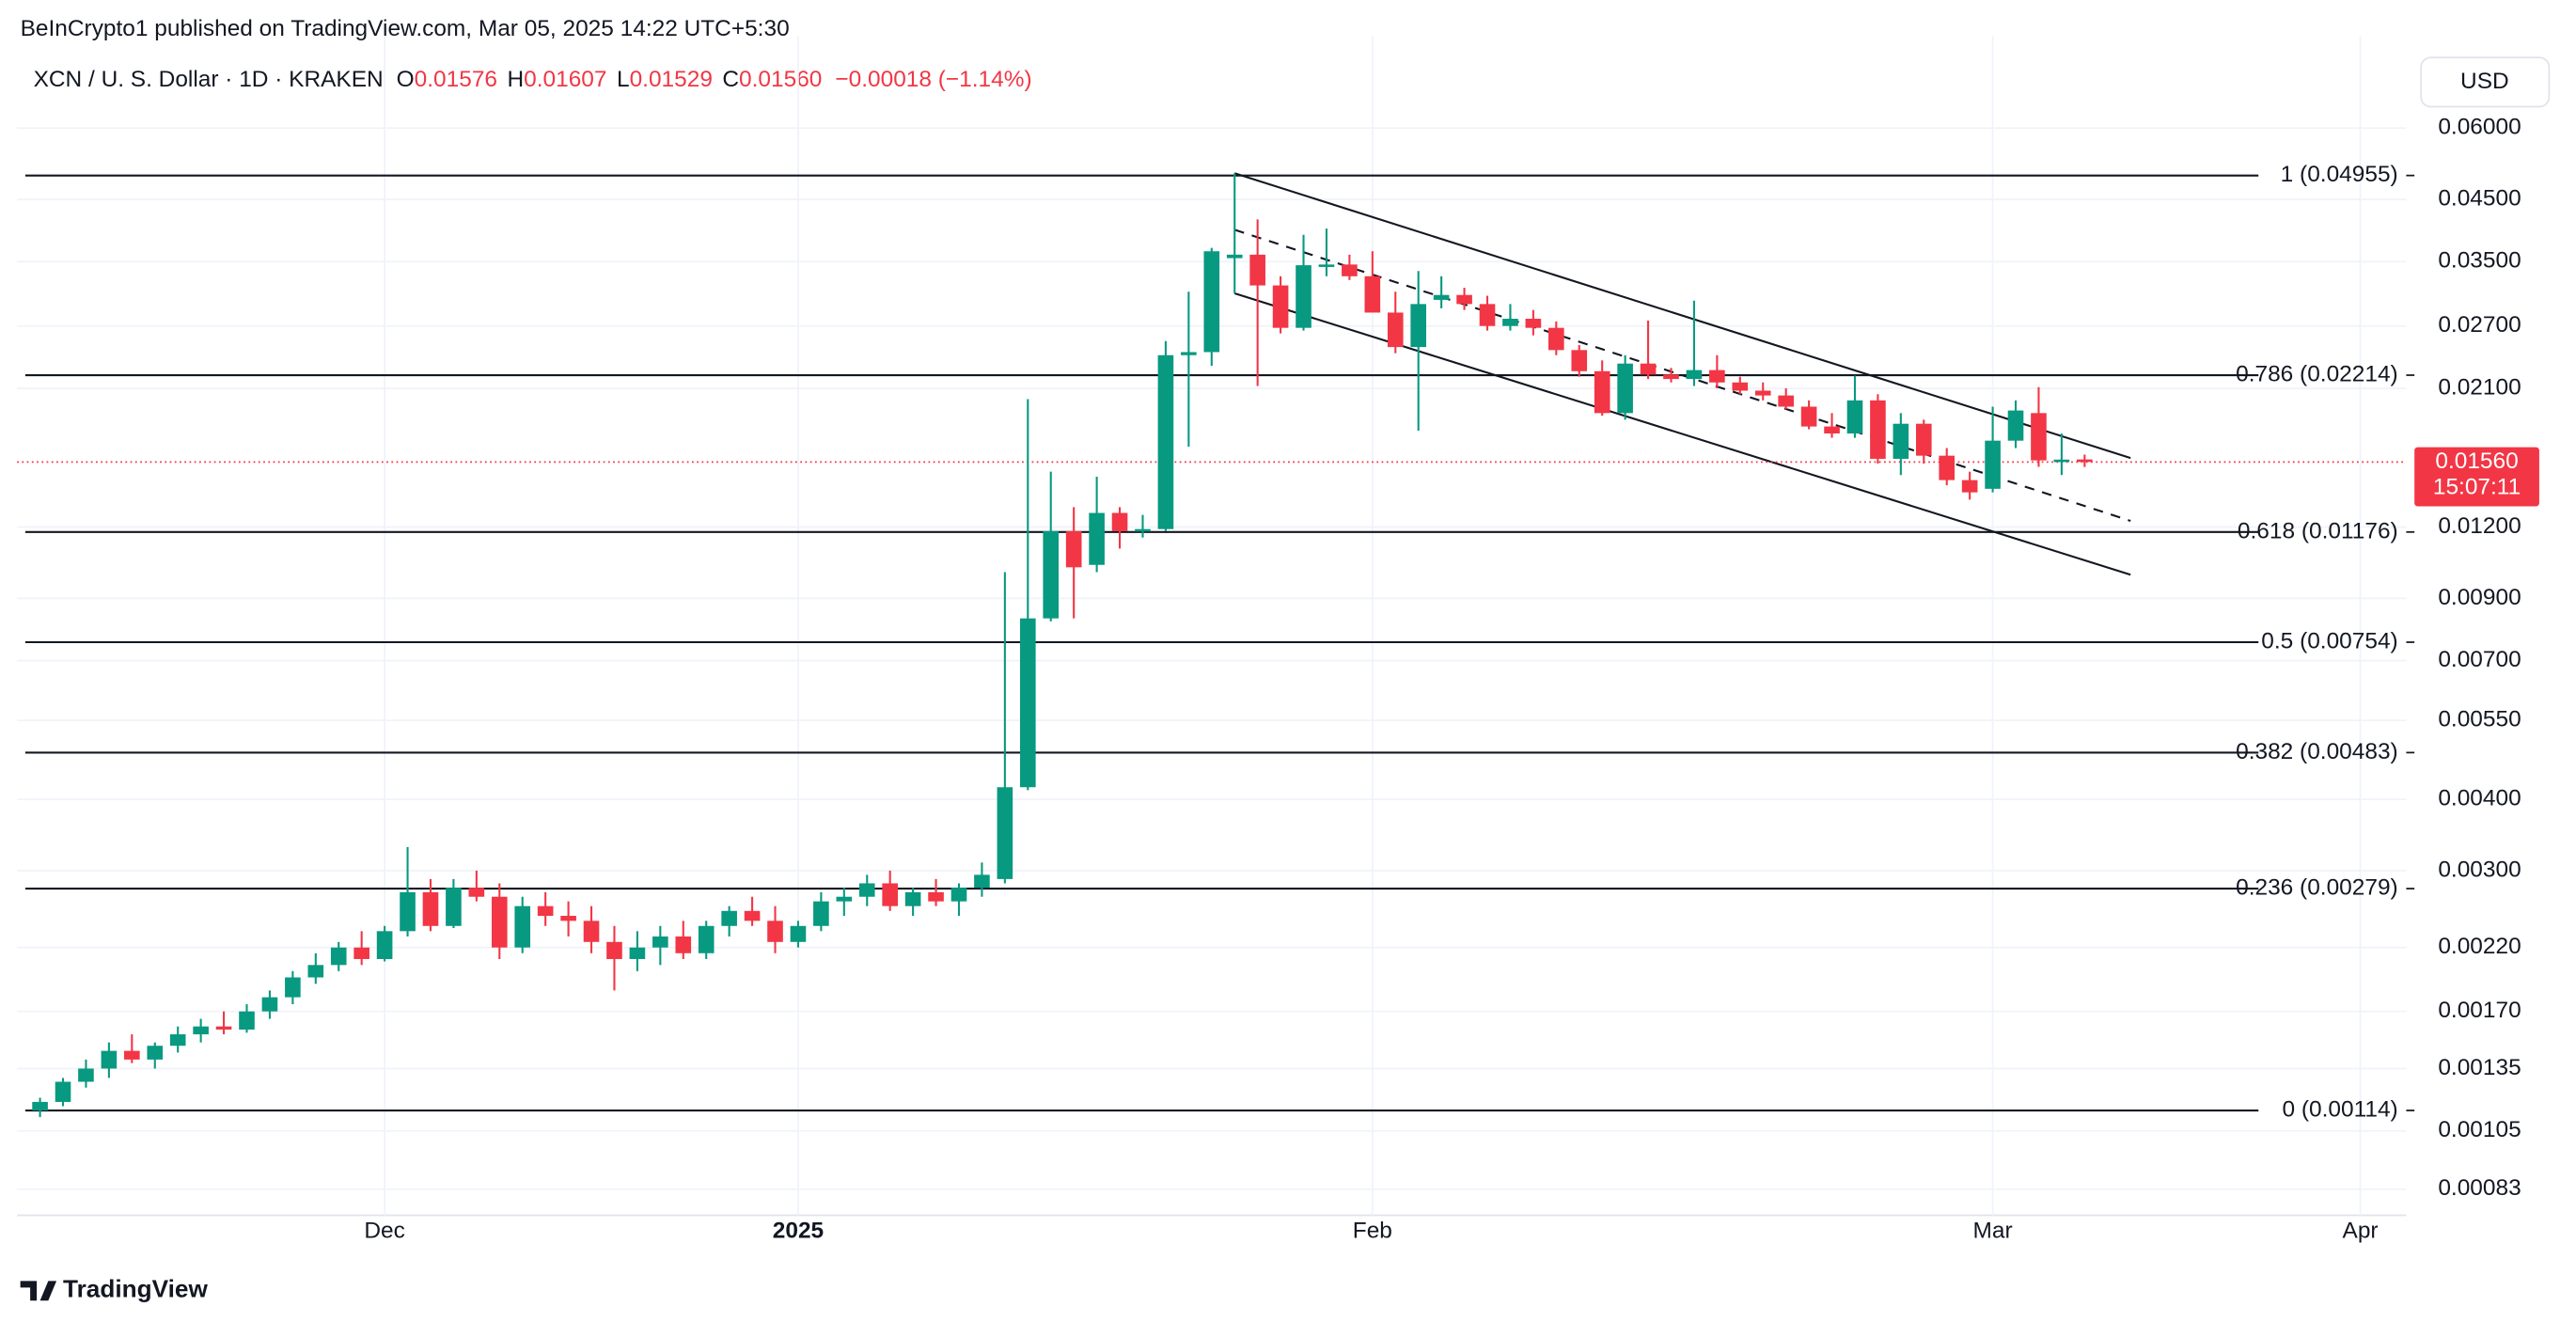  I want to click on legend-value: 0.01529, so click(671, 79).